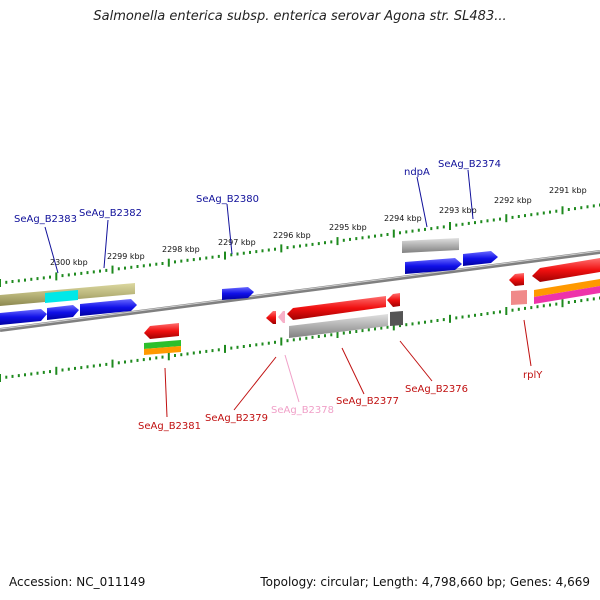  Describe the element at coordinates (436, 389) in the screenshot. I see `gene-label: SeAg_B2376` at that location.